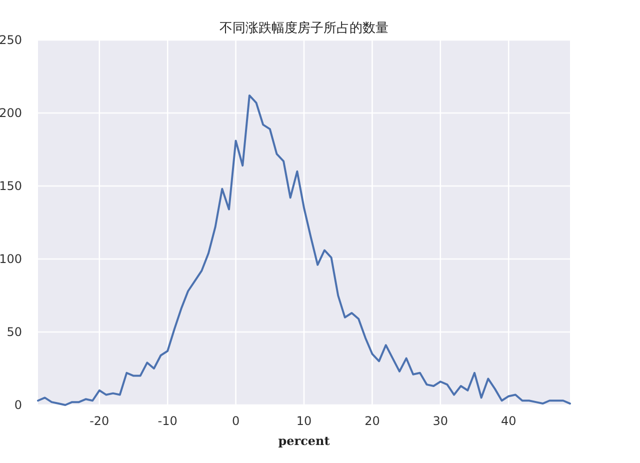 The image size is (640, 463). I want to click on y-tick-label: 0, so click(18, 405).